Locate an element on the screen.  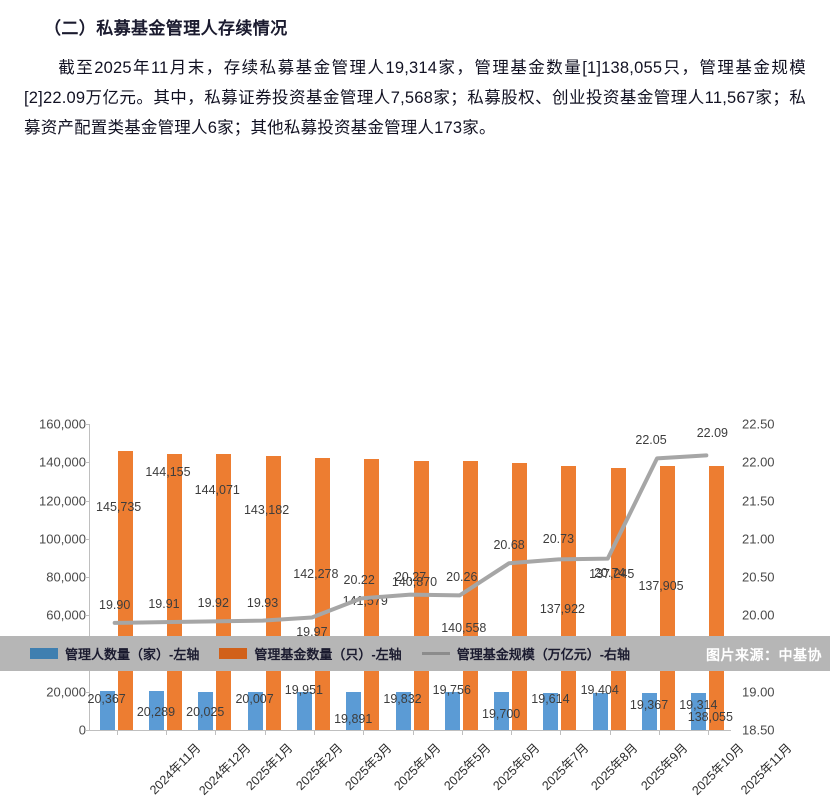
x-axis-label: 2025年7月 is located at coordinates (565, 766).